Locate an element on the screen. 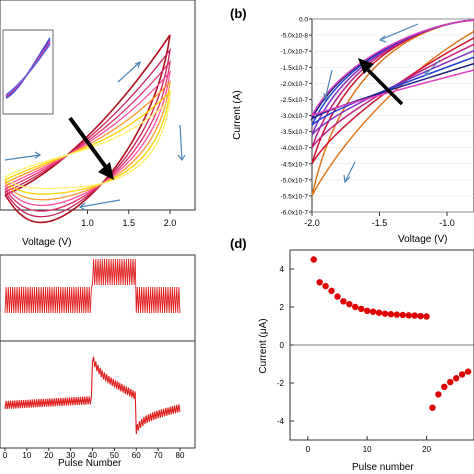  panel-a-curves is located at coordinates (87, 128).